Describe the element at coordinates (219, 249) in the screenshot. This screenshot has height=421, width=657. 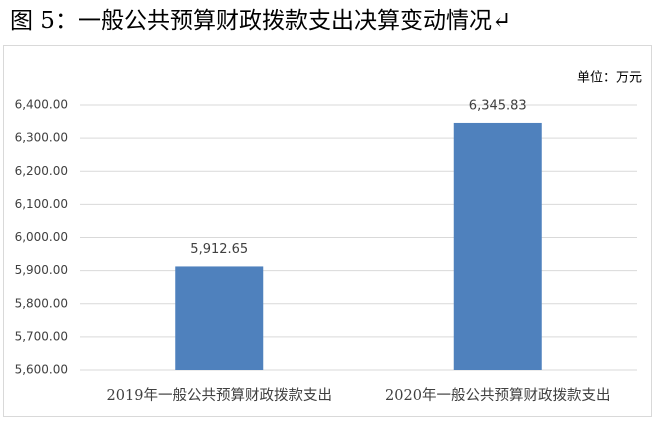
I see `value-label: 5,912.65` at that location.